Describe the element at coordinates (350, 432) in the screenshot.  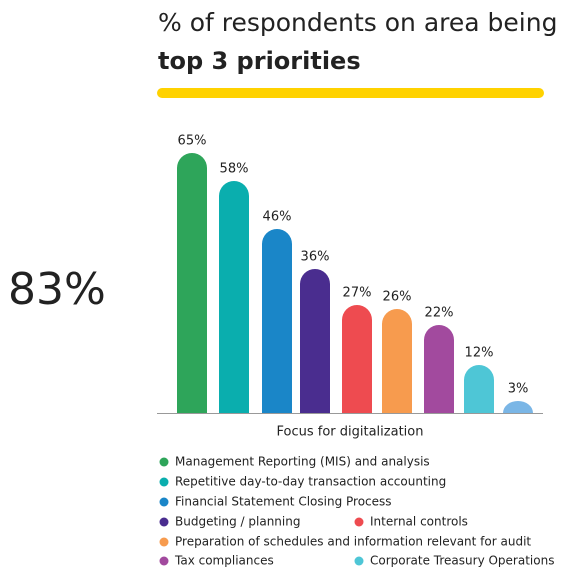
I see `x-axis-label: Focus for digitalization` at that location.